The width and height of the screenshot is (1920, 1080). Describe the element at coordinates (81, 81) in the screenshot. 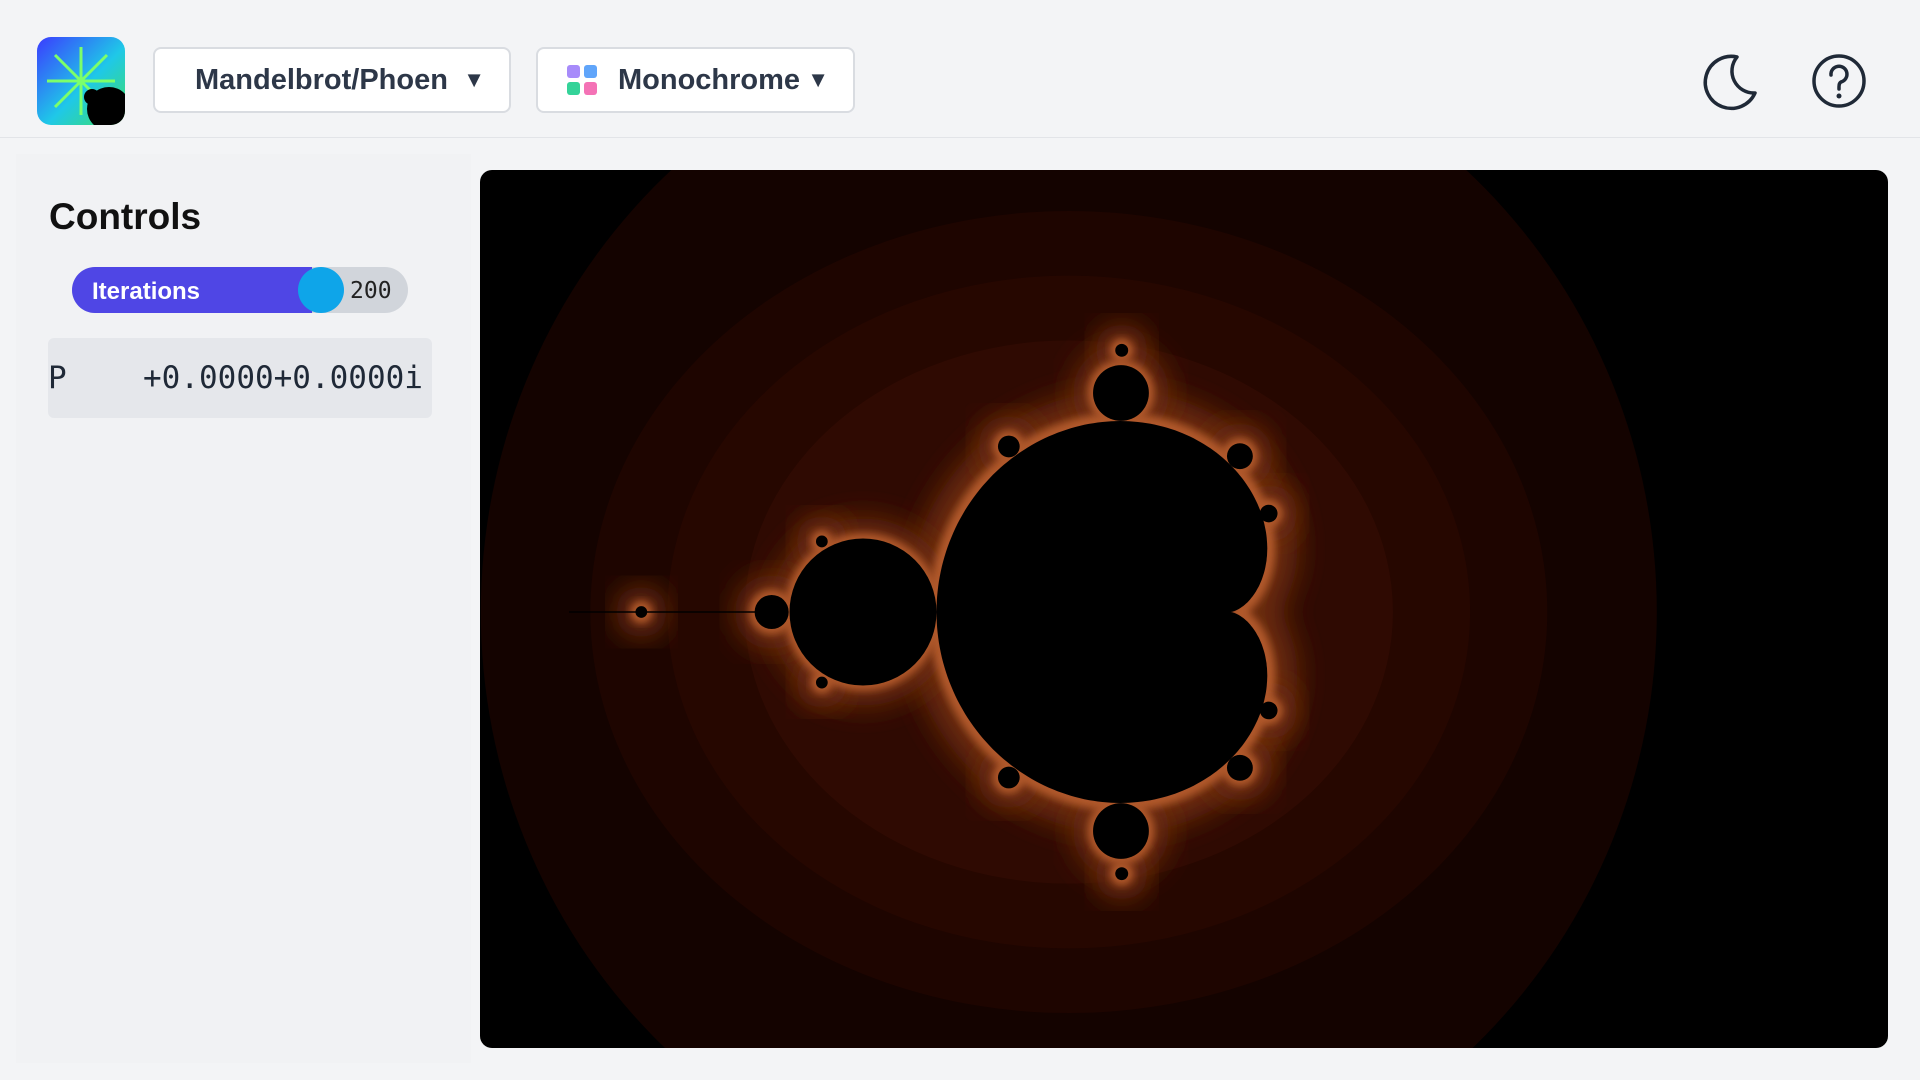

I see `app-logo` at that location.